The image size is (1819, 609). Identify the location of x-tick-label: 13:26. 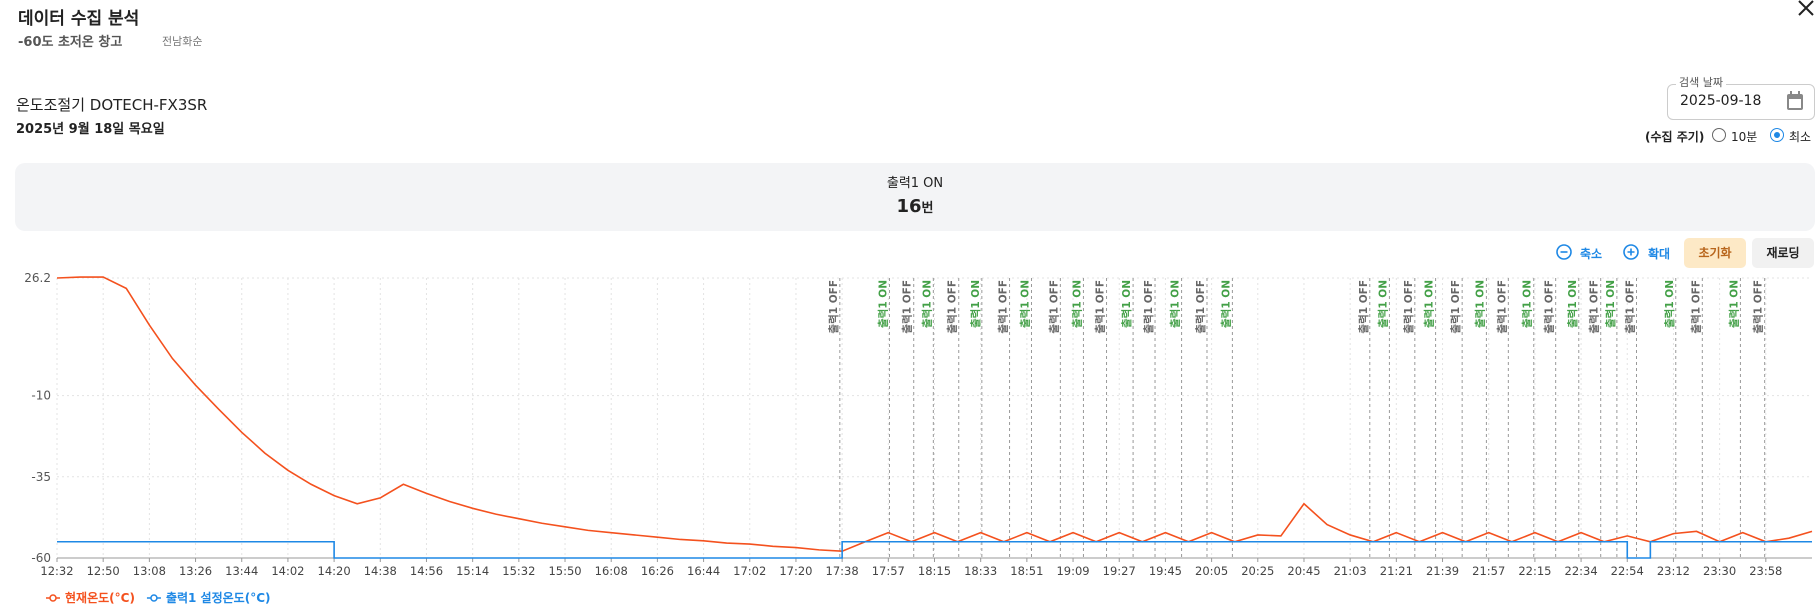
(195, 571).